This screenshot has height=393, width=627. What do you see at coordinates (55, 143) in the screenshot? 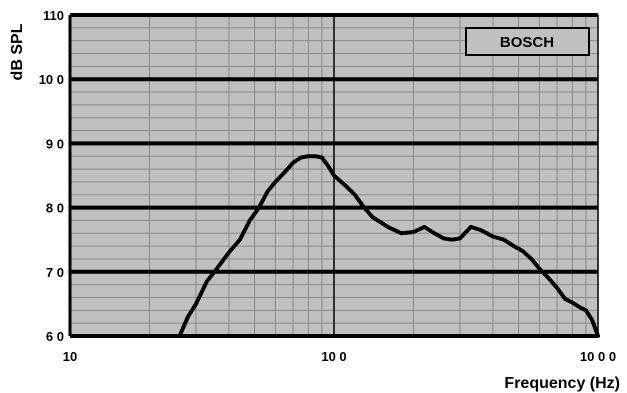
I see `y-tick-label: 9 0` at bounding box center [55, 143].